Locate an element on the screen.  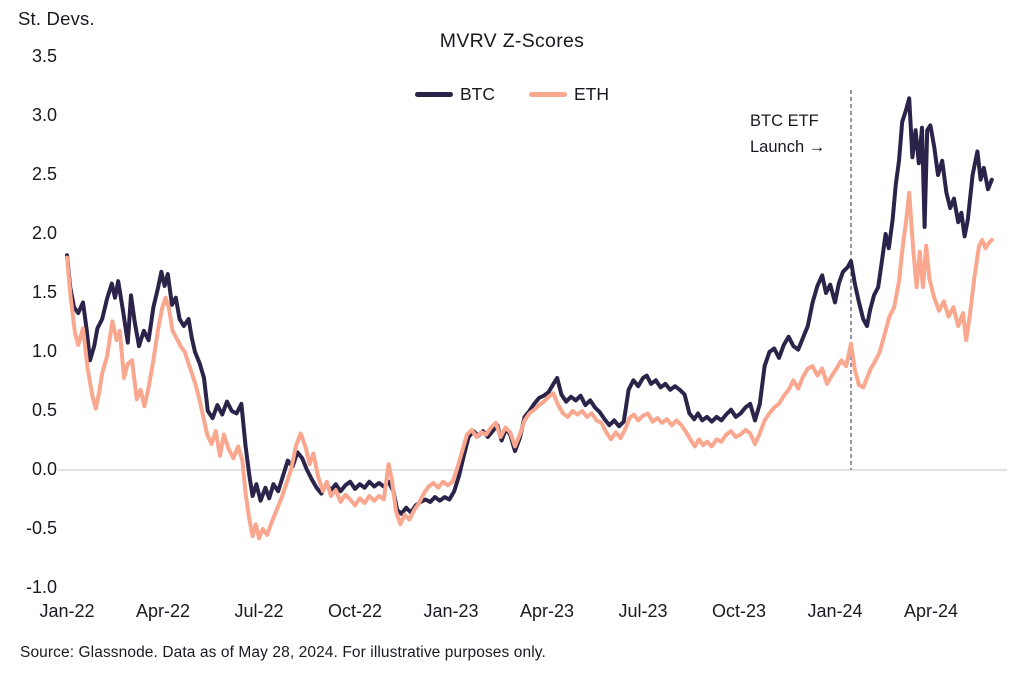
x-tick-label: Jan-23 is located at coordinates (451, 611).